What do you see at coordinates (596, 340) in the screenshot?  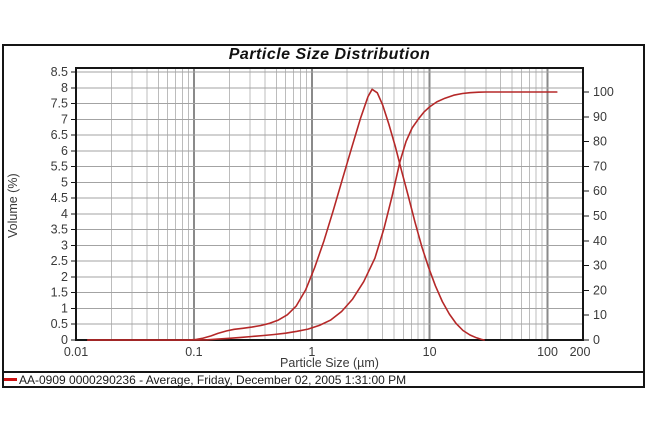 I see `y-right-tick-label: 0` at bounding box center [596, 340].